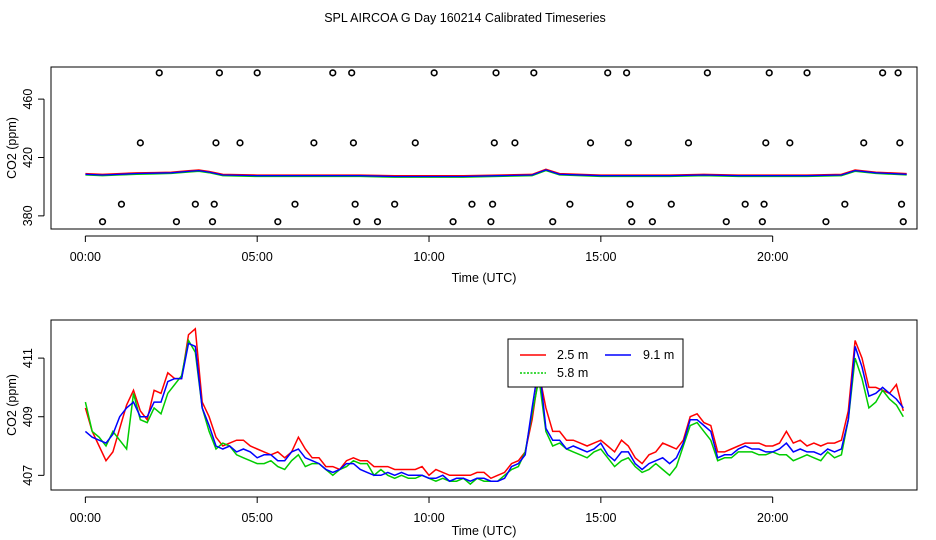 The width and height of the screenshot is (936, 540). What do you see at coordinates (257, 257) in the screenshot?
I see `top-x-tick-label: 05:00` at bounding box center [257, 257].